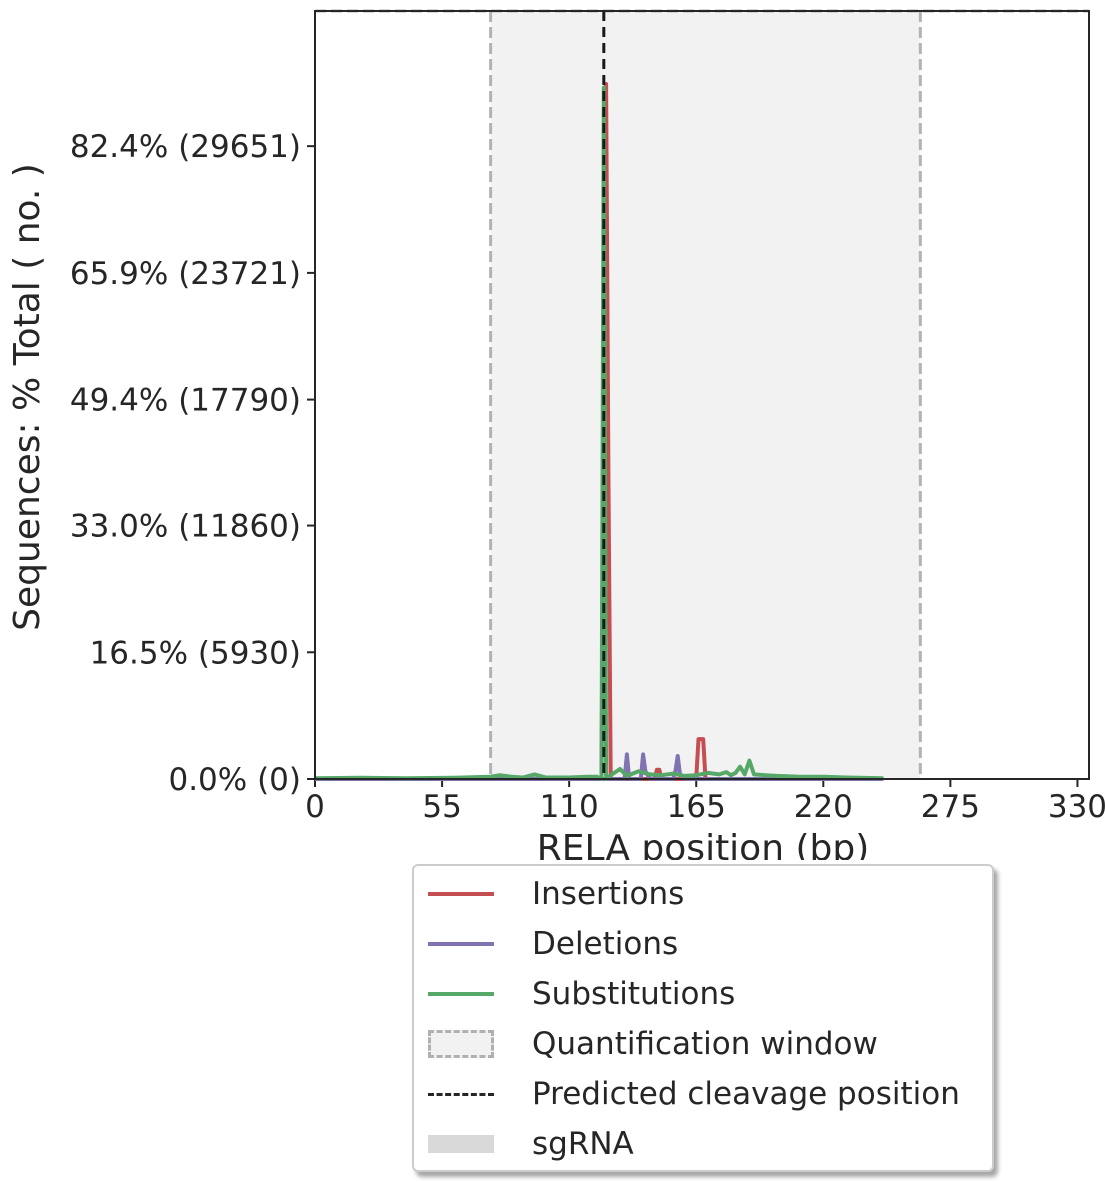 Image resolution: width=1105 pixels, height=1183 pixels. I want to click on x-tick-label: 110, so click(569, 807).